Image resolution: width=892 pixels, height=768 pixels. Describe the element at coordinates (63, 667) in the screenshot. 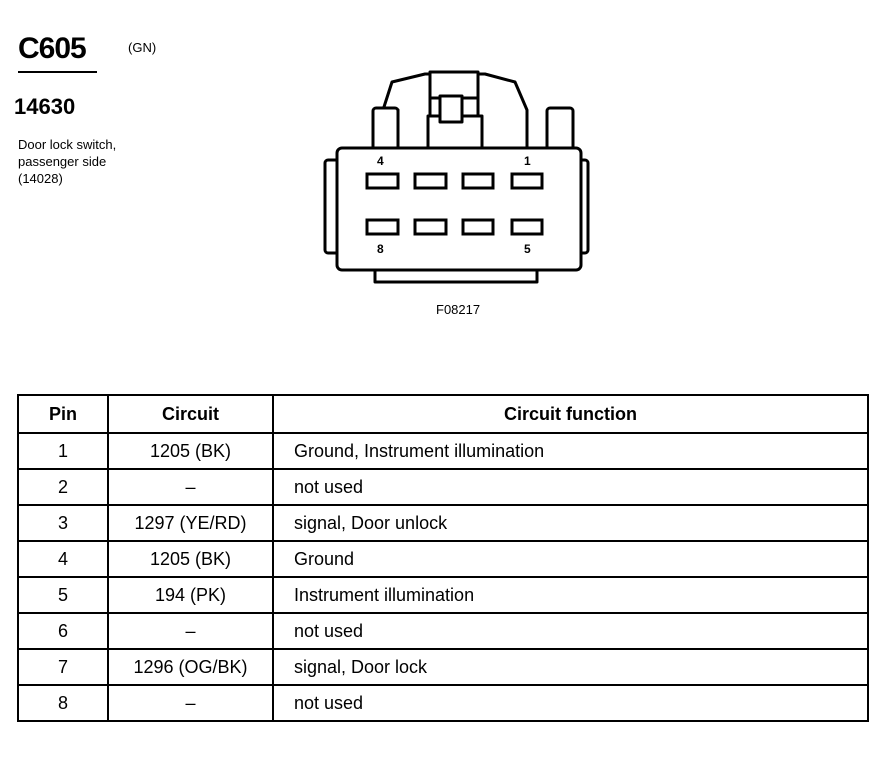

I see `pin-cell: 7` at that location.